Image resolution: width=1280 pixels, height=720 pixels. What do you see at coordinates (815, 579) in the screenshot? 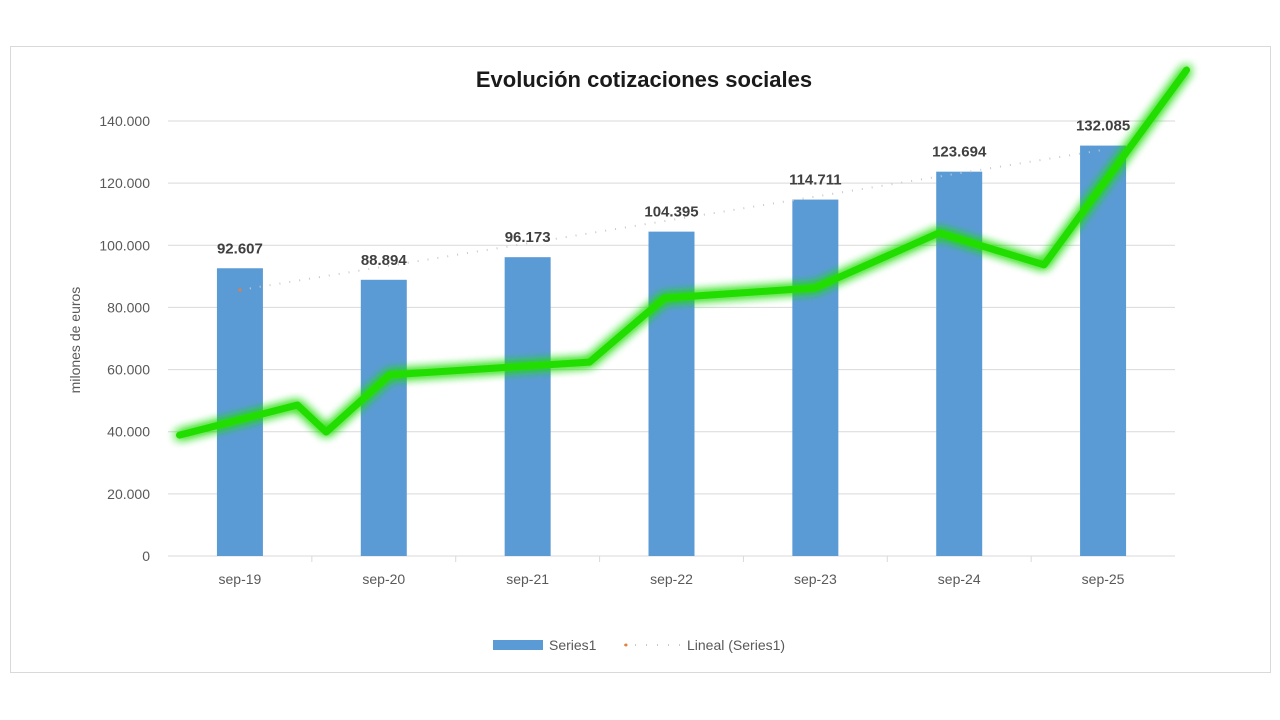
I see `x-tick-label: sep-23` at bounding box center [815, 579].